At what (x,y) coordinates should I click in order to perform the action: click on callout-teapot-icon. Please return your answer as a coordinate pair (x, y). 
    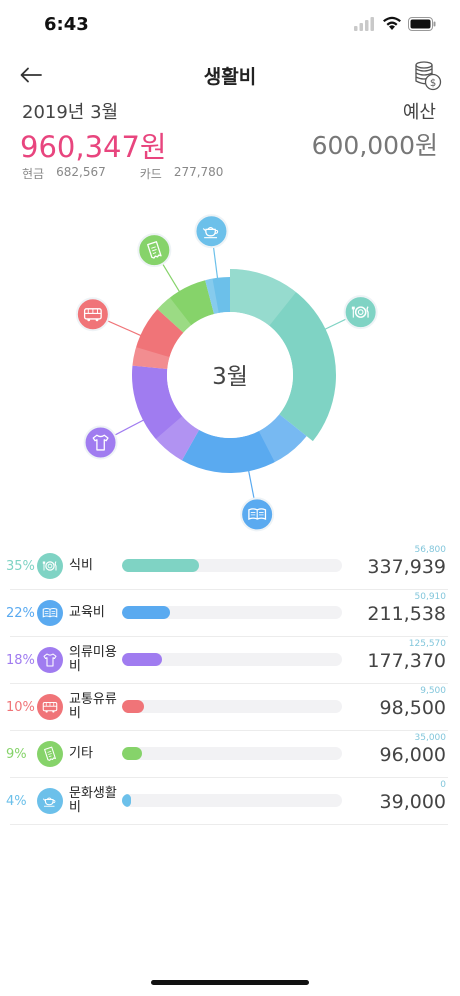
    Looking at the image, I should click on (211, 231).